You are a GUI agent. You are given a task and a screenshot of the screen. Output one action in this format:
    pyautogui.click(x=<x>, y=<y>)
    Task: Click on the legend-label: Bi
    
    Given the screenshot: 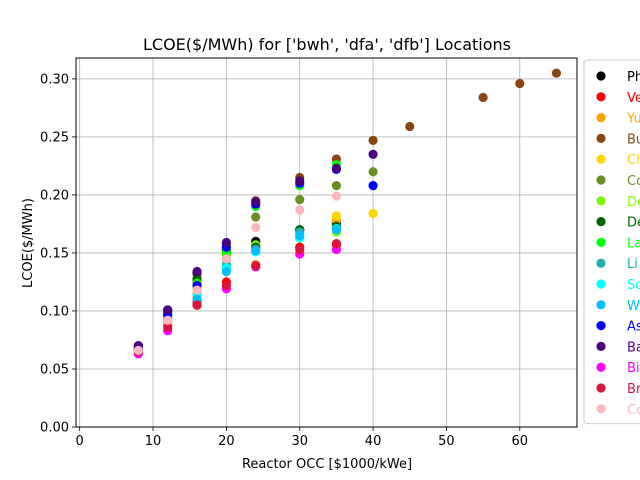 What is the action you would take?
    pyautogui.click(x=633, y=368)
    